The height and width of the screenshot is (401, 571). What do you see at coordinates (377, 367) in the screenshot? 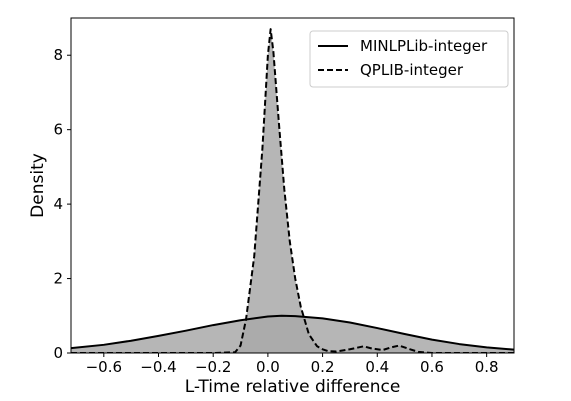
I see `x-tick-label: 0.4` at bounding box center [377, 367].